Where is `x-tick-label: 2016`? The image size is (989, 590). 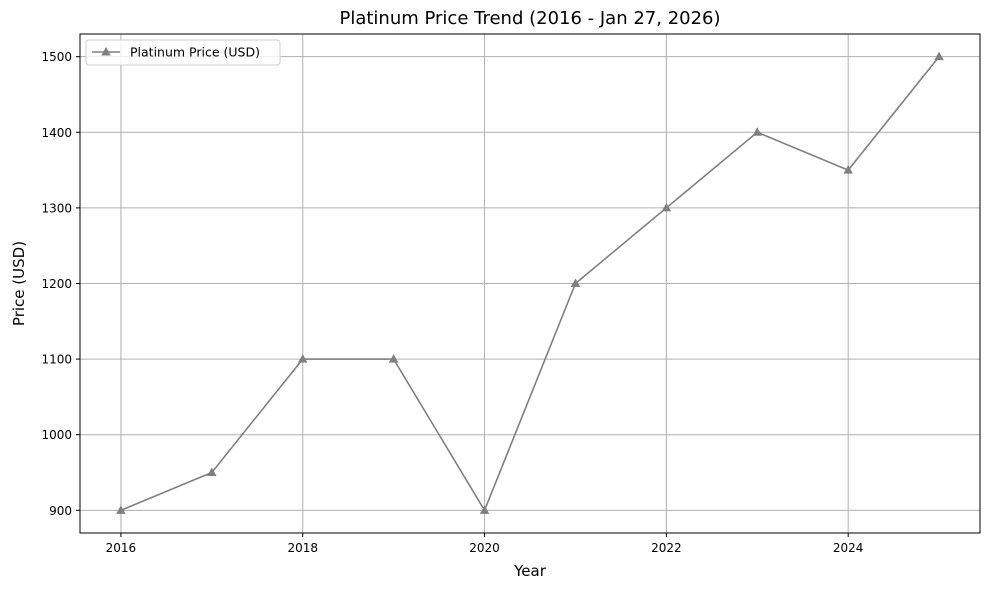 x-tick-label: 2016 is located at coordinates (121, 548).